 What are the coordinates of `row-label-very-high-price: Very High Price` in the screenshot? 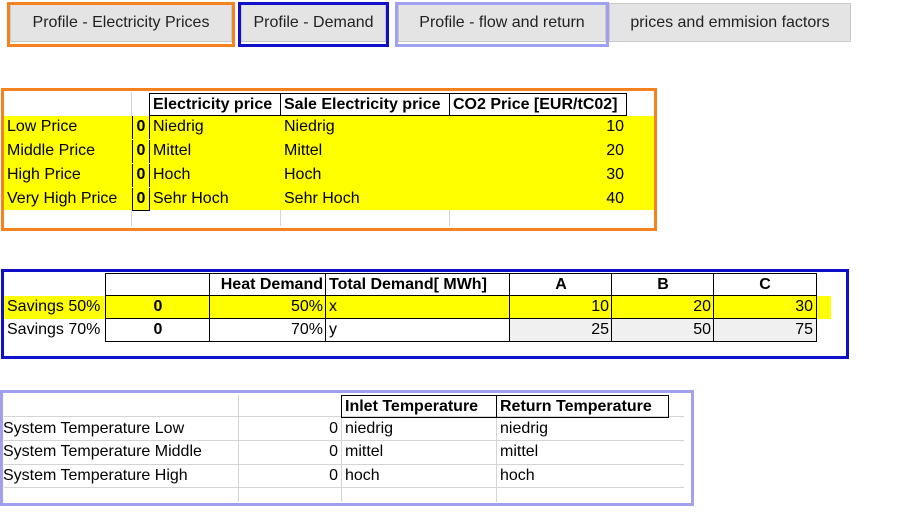 It's located at (62, 198).